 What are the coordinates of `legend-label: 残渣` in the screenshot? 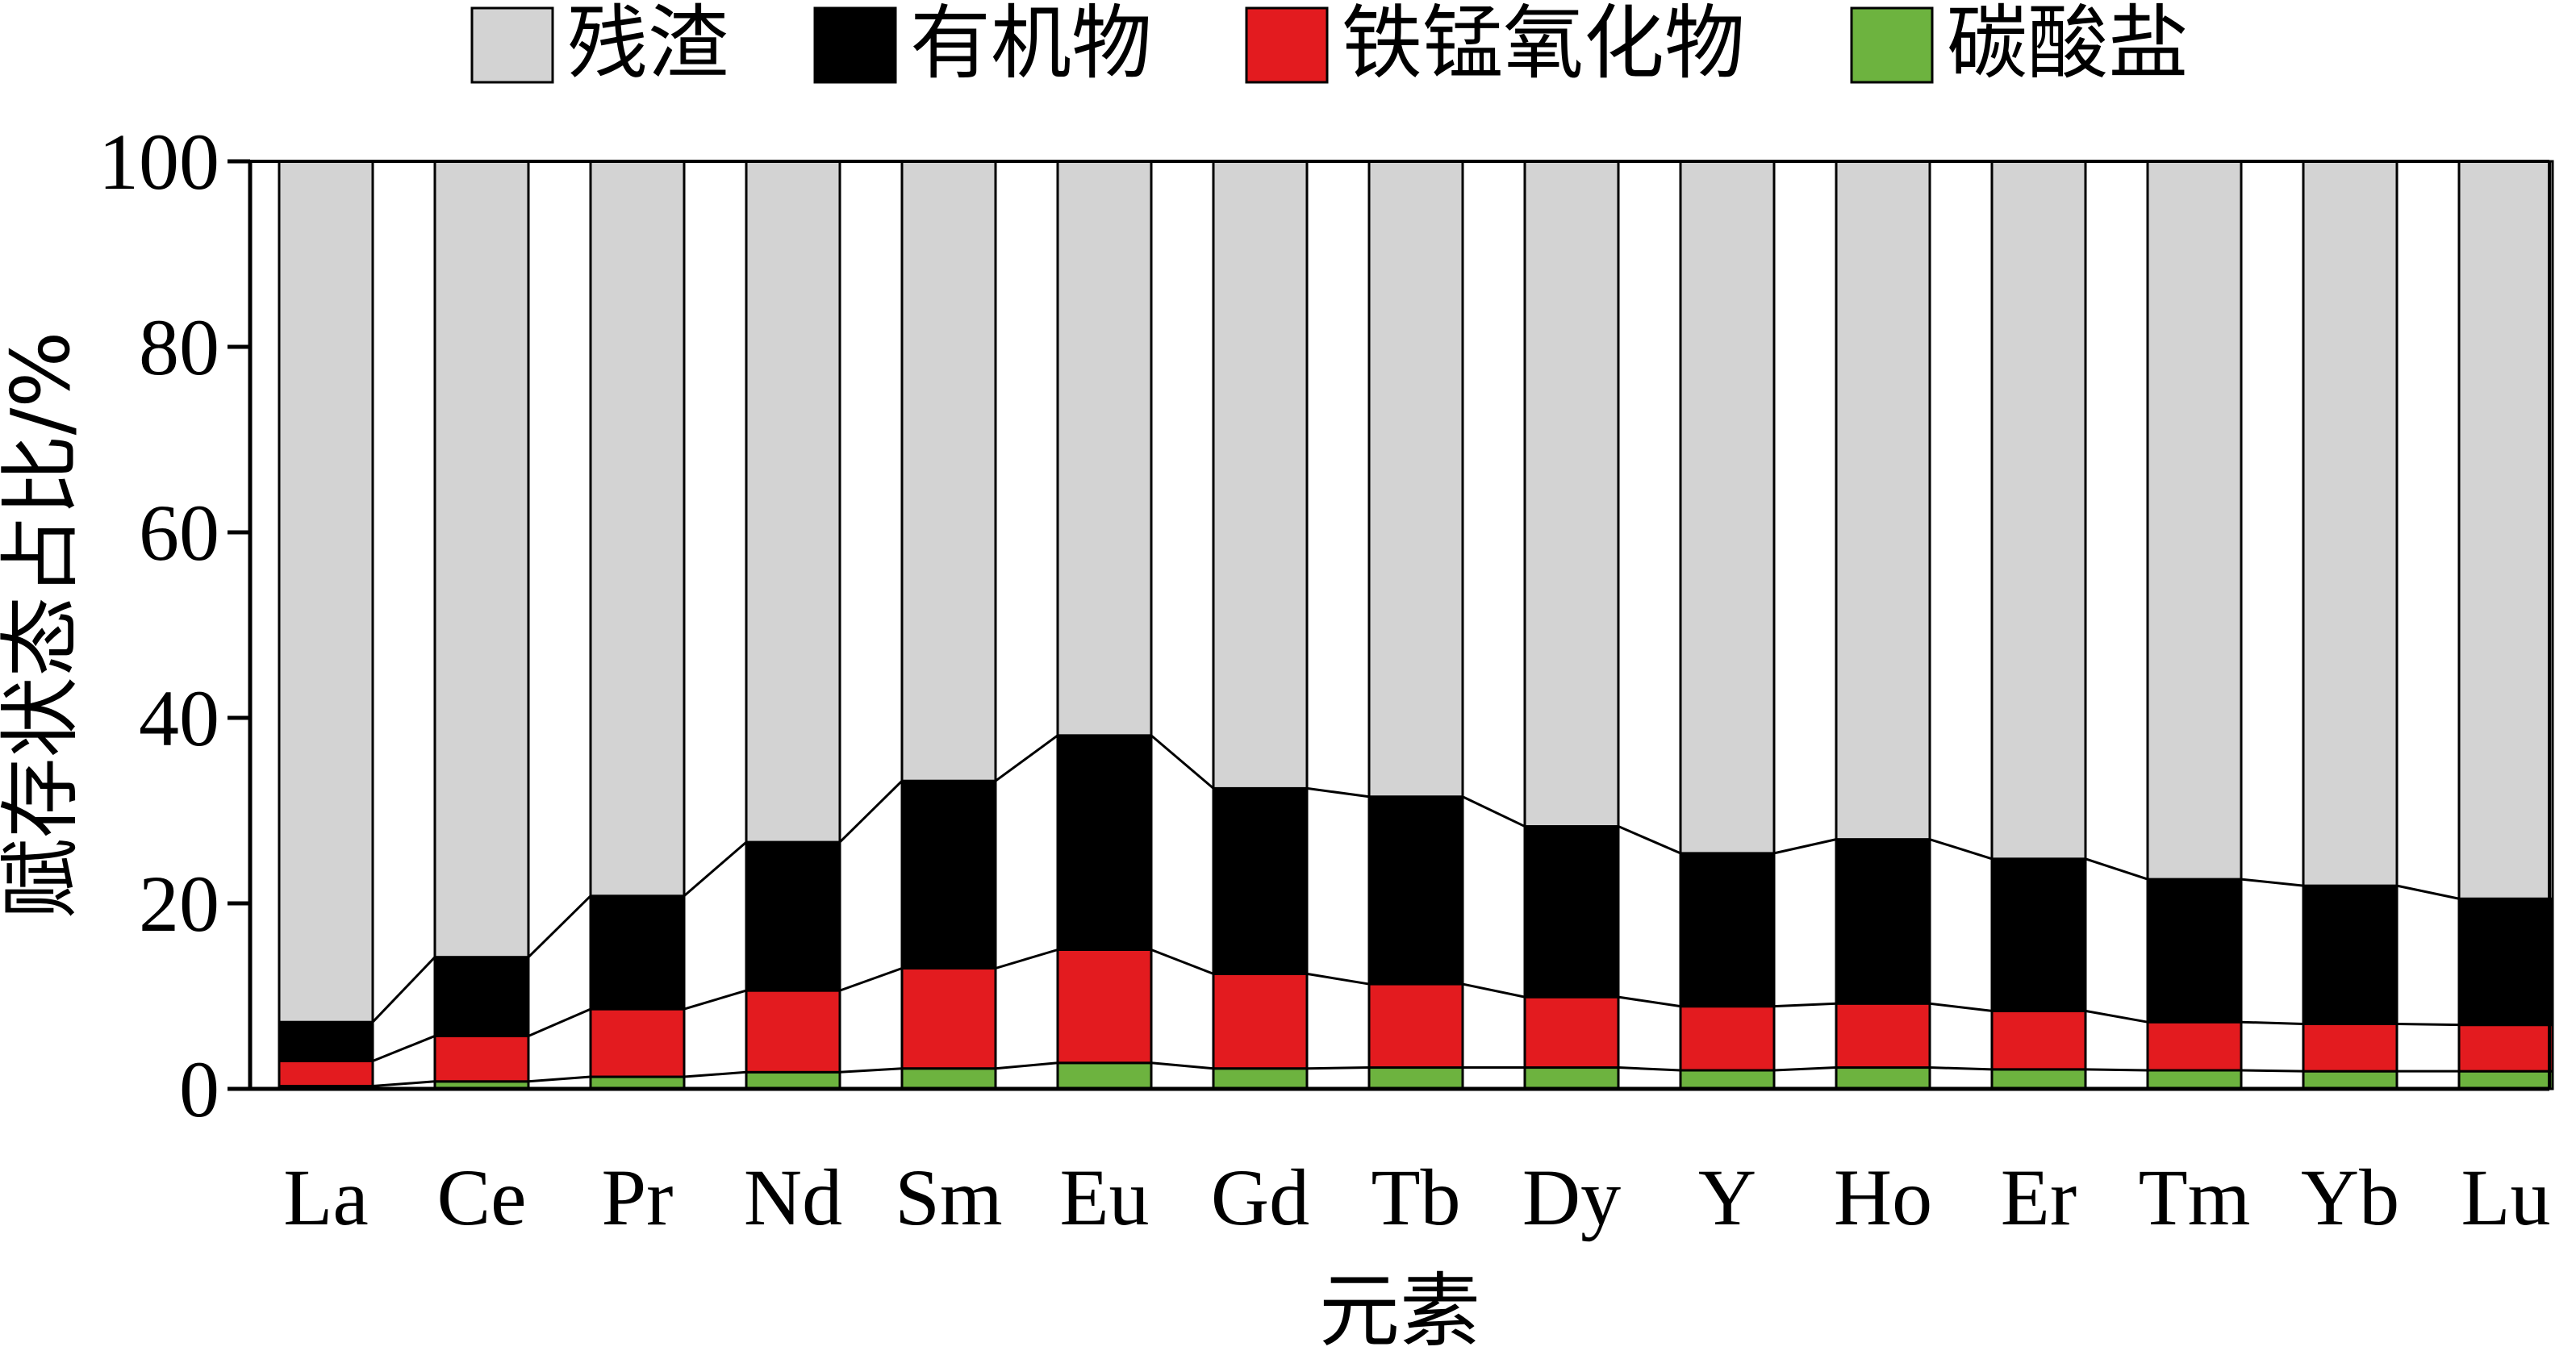 It's located at (648, 45).